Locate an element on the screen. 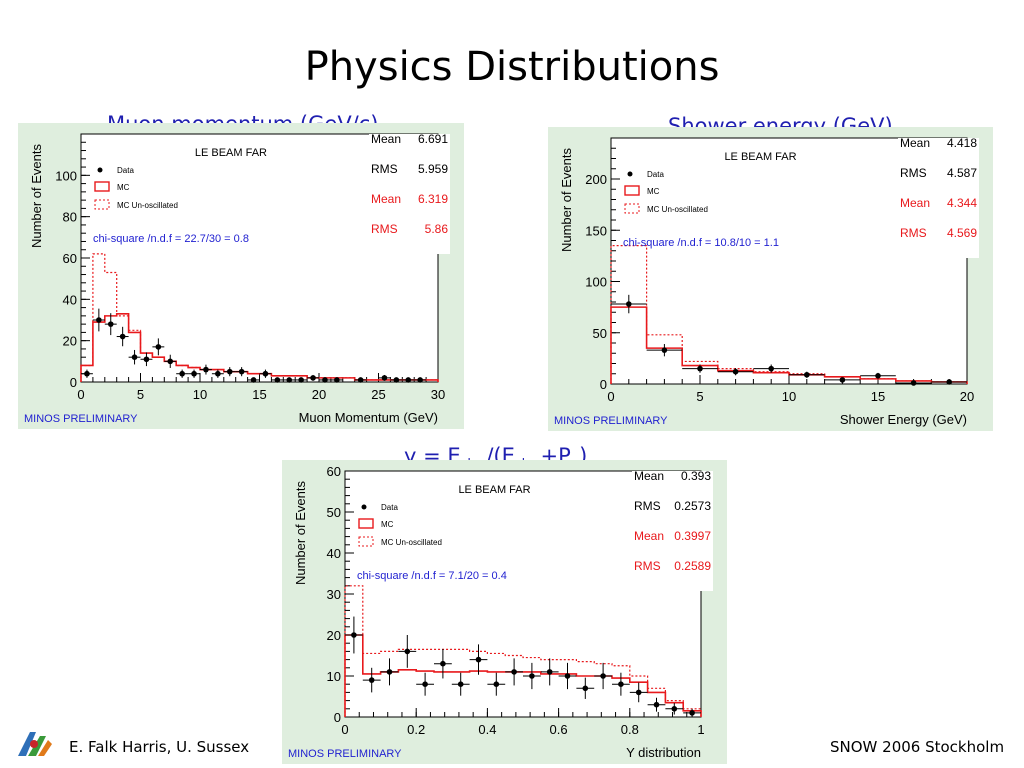 Image resolution: width=1024 pixels, height=768 pixels. stats-value: 0.3997 is located at coordinates (692, 536).